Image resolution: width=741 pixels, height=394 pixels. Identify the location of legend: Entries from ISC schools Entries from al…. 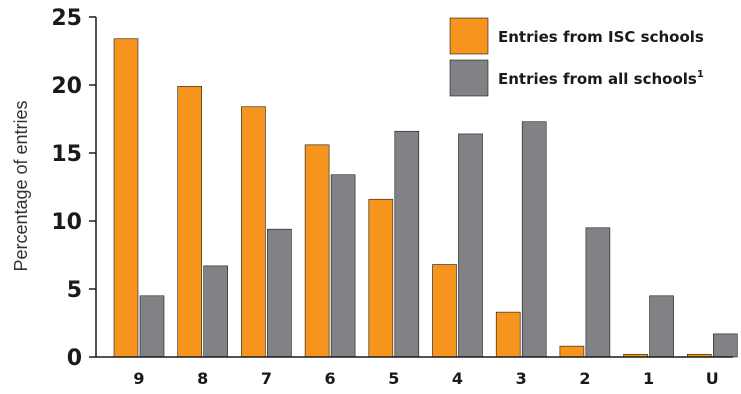
(576, 57).